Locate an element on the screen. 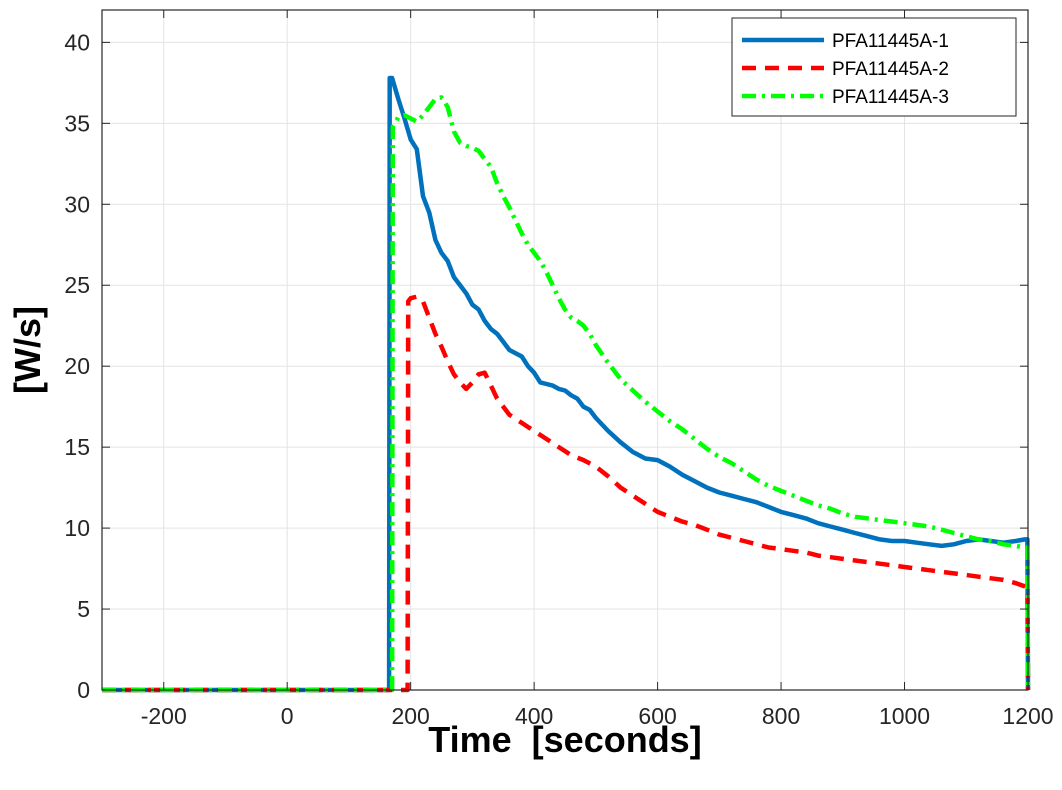 The width and height of the screenshot is (1062, 790). x-axis-title: Time [seconds] is located at coordinates (564, 739).